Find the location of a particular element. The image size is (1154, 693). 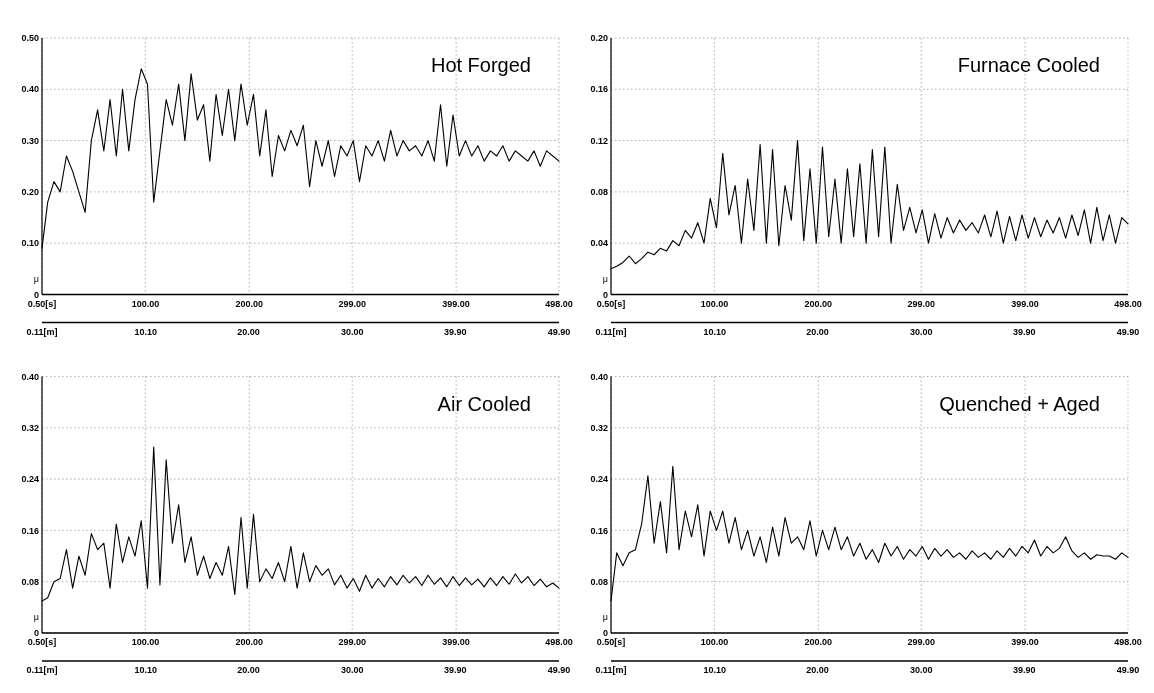

y-tick-label: 0.30 is located at coordinates (30, 140).